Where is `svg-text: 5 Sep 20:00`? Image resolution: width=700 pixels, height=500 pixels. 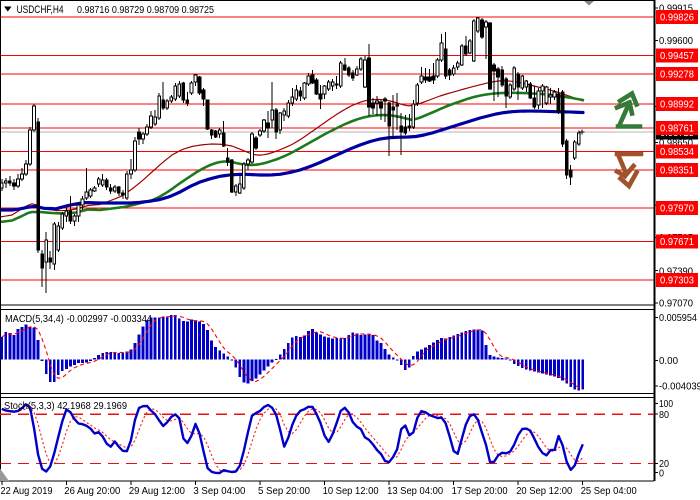
svg-text: 5 Sep 20:00 is located at coordinates (284, 491).